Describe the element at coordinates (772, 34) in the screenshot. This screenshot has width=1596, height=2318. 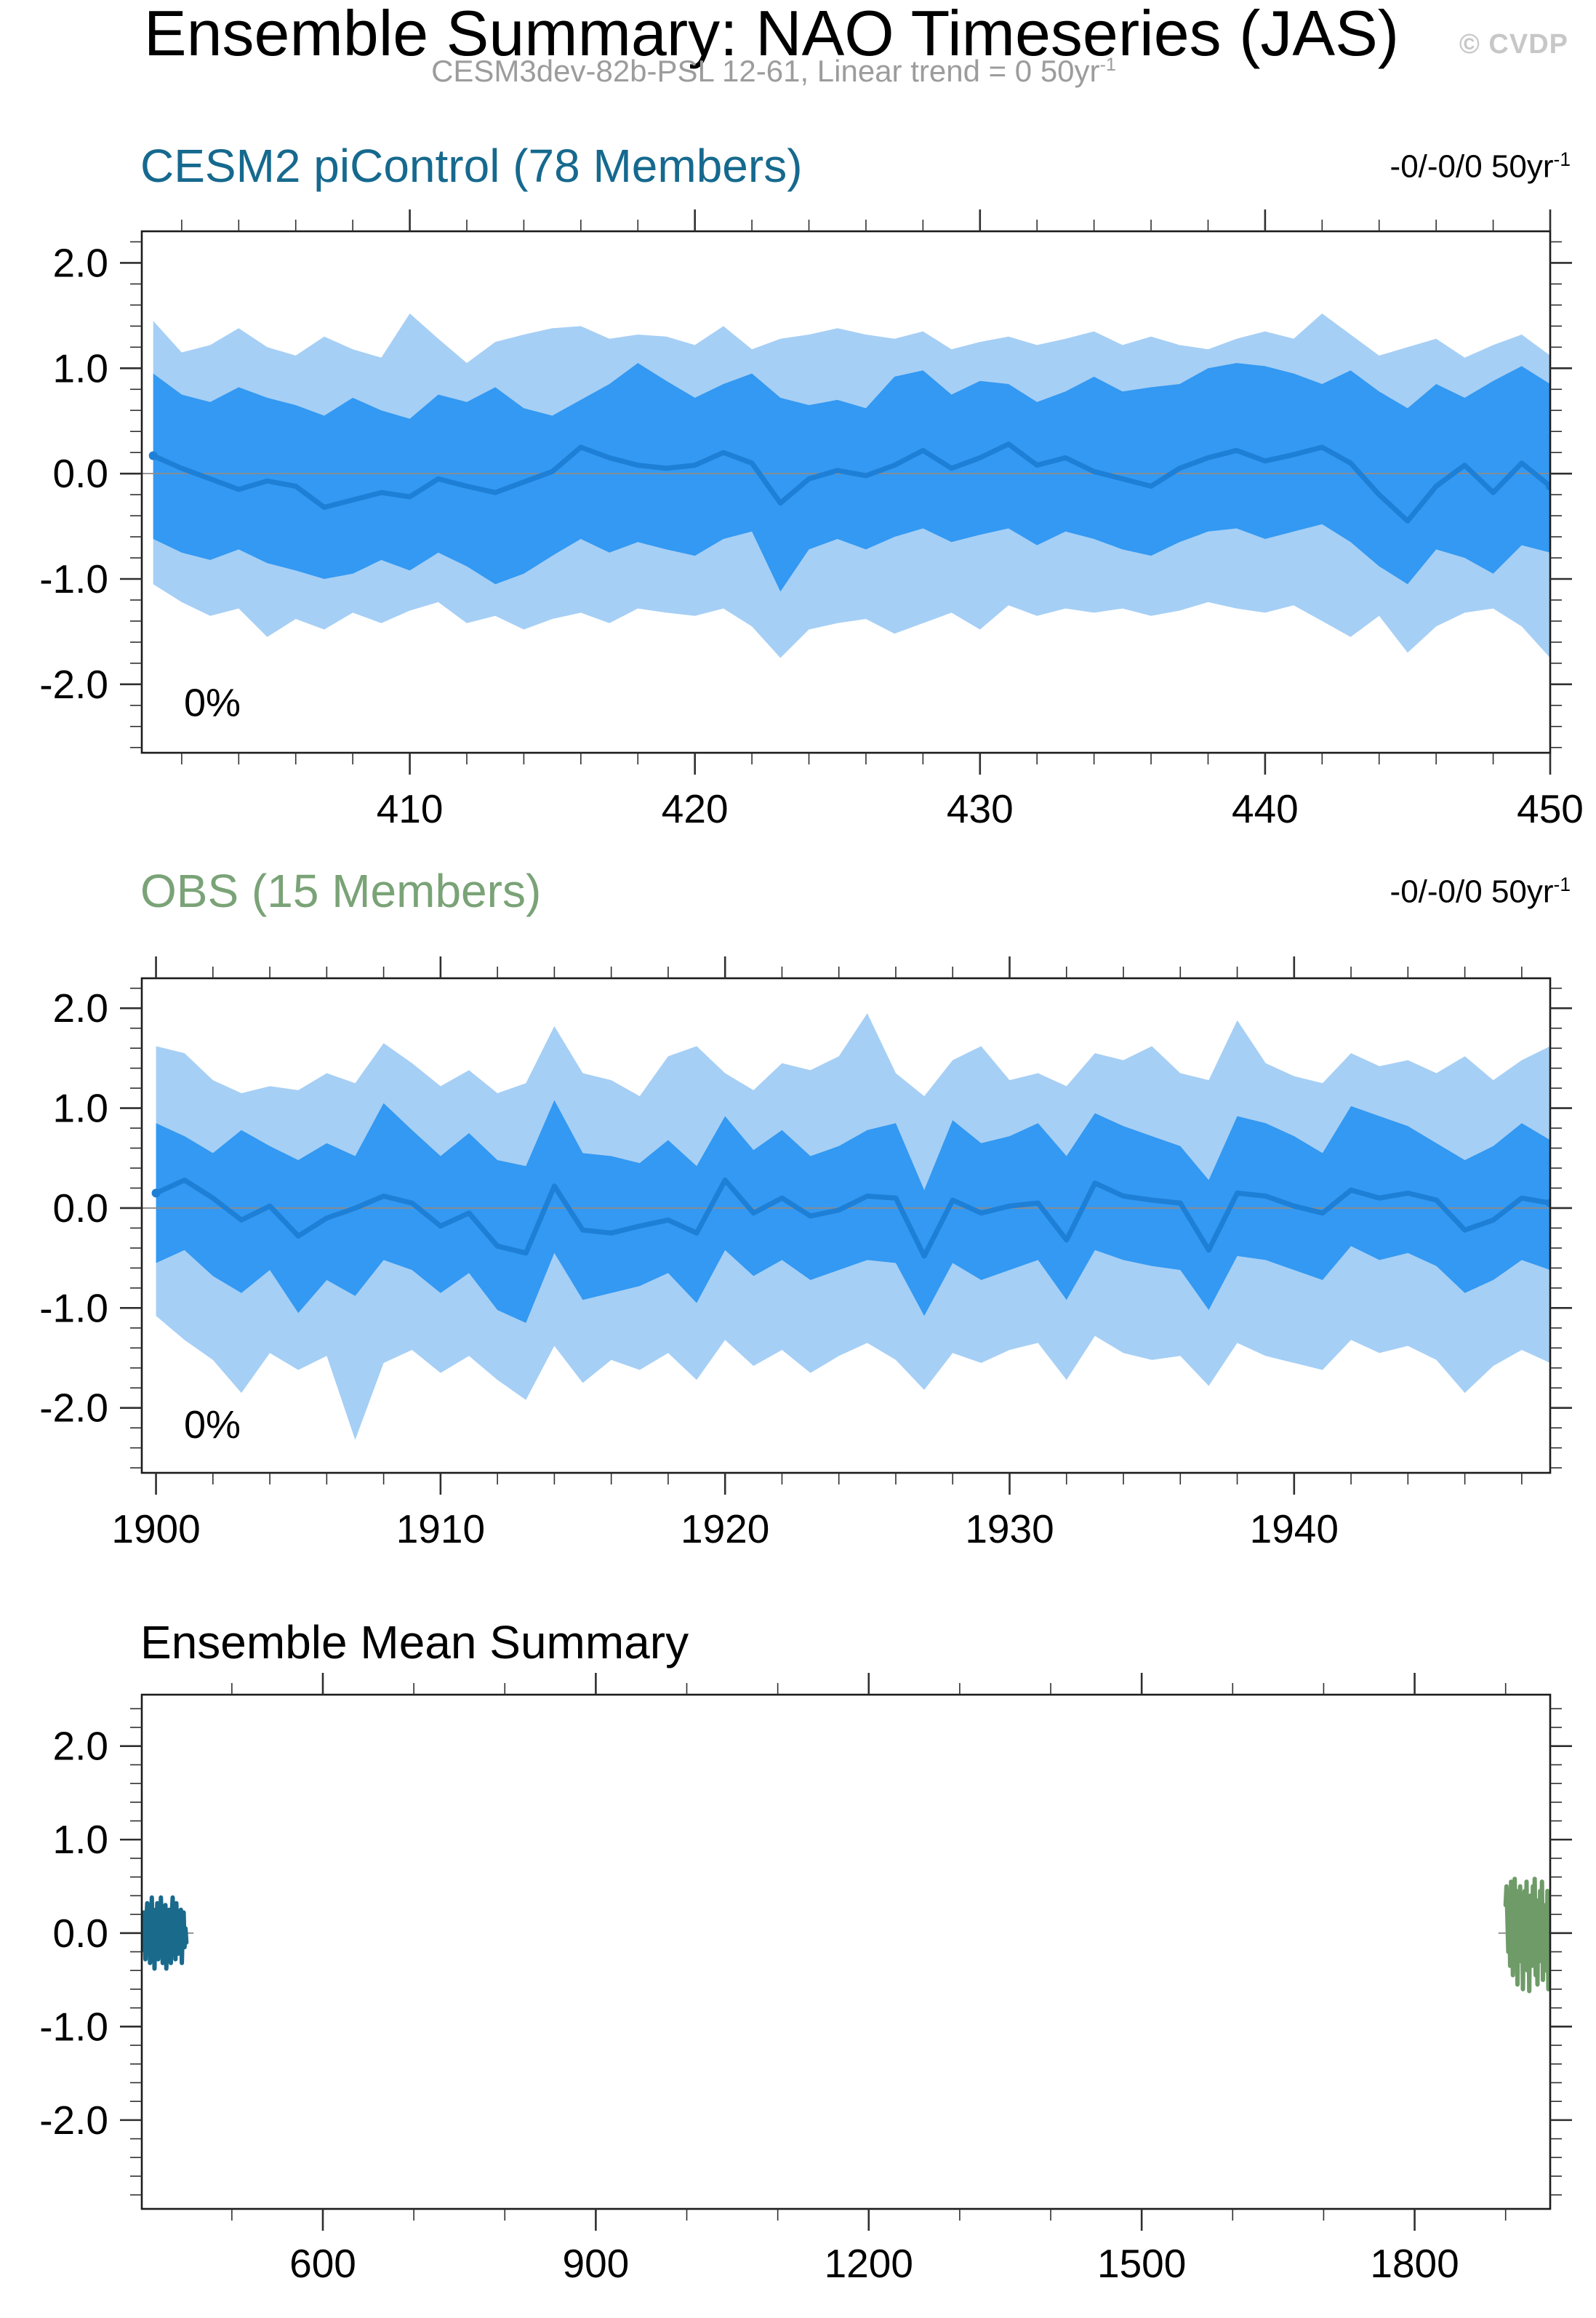
I see `page-title: Ensemble Summary: NAO Timeseries (JAS)` at that location.